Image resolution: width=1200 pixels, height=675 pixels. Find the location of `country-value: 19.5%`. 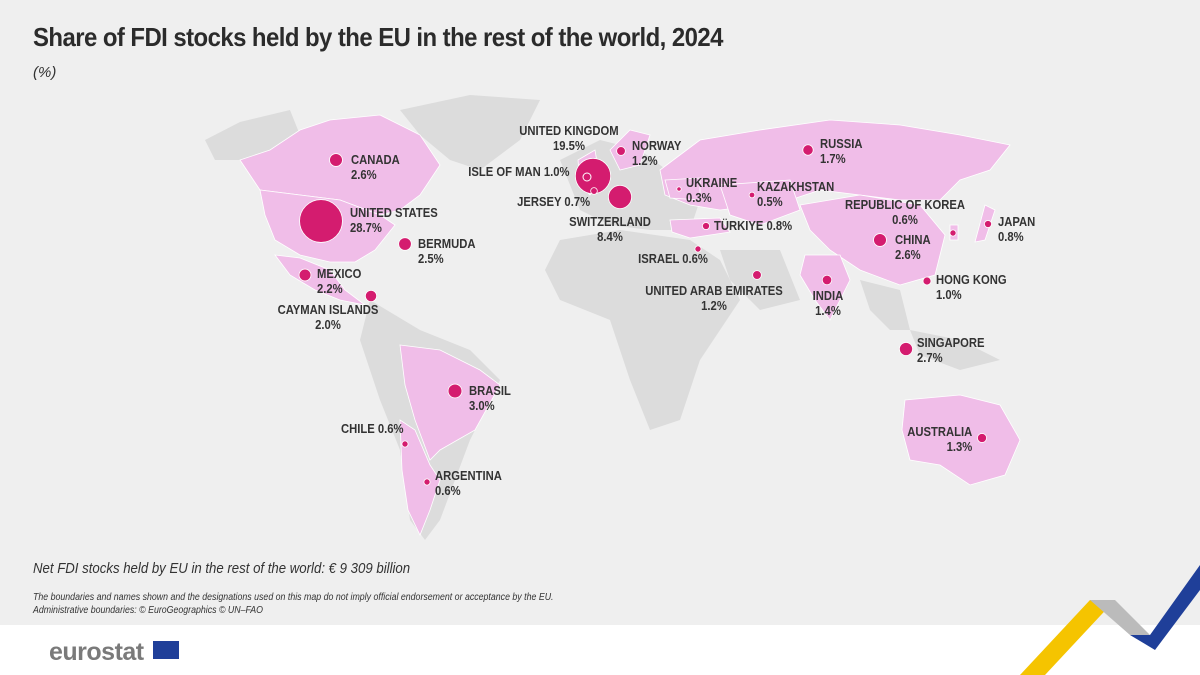

country-value: 19.5% is located at coordinates (569, 146).